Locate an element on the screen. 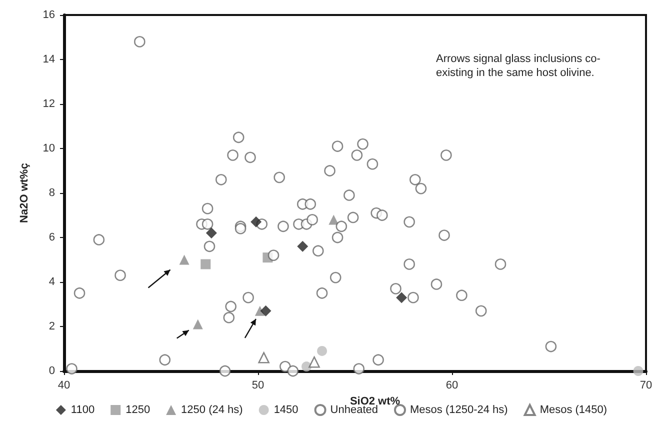 The width and height of the screenshot is (663, 427). legend-label: 1250 is located at coordinates (138, 410).